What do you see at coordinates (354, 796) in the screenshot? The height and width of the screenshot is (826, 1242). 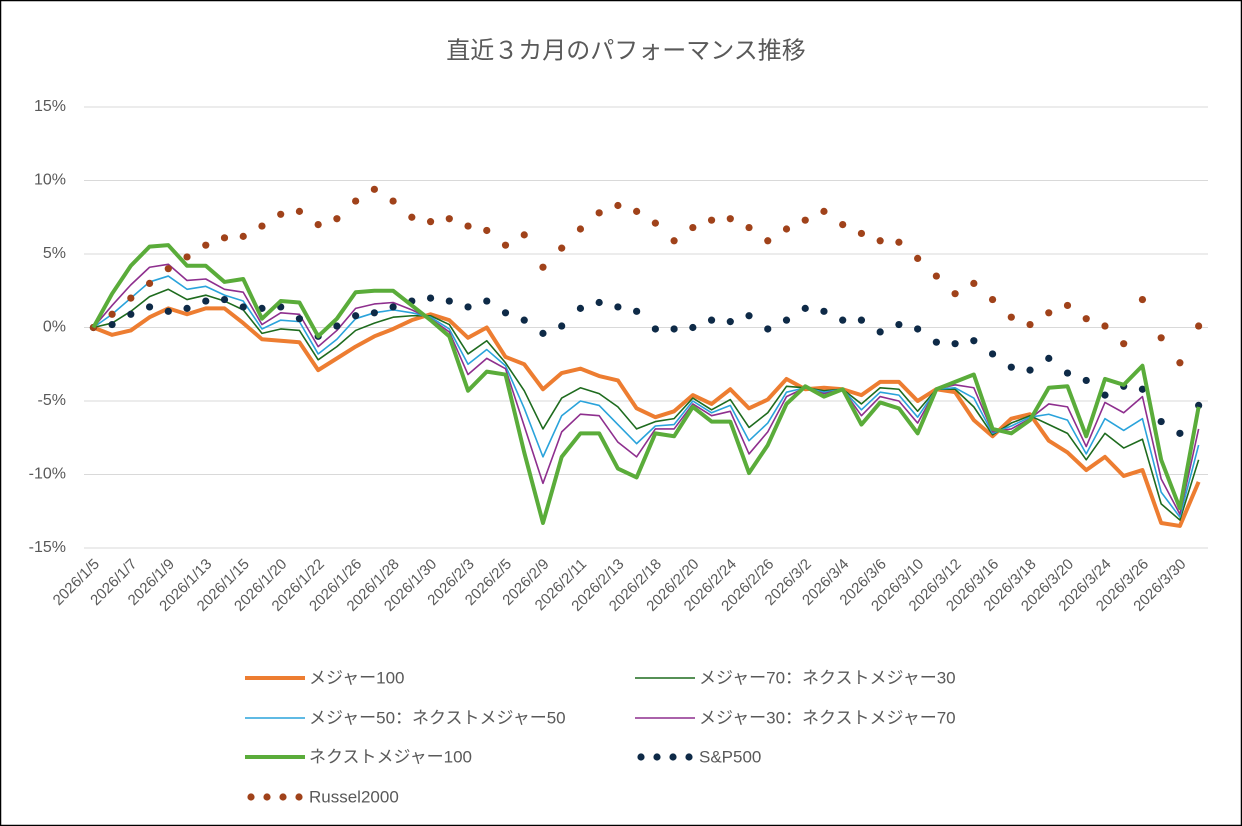 I see `legend-label: Russel2000` at bounding box center [354, 796].